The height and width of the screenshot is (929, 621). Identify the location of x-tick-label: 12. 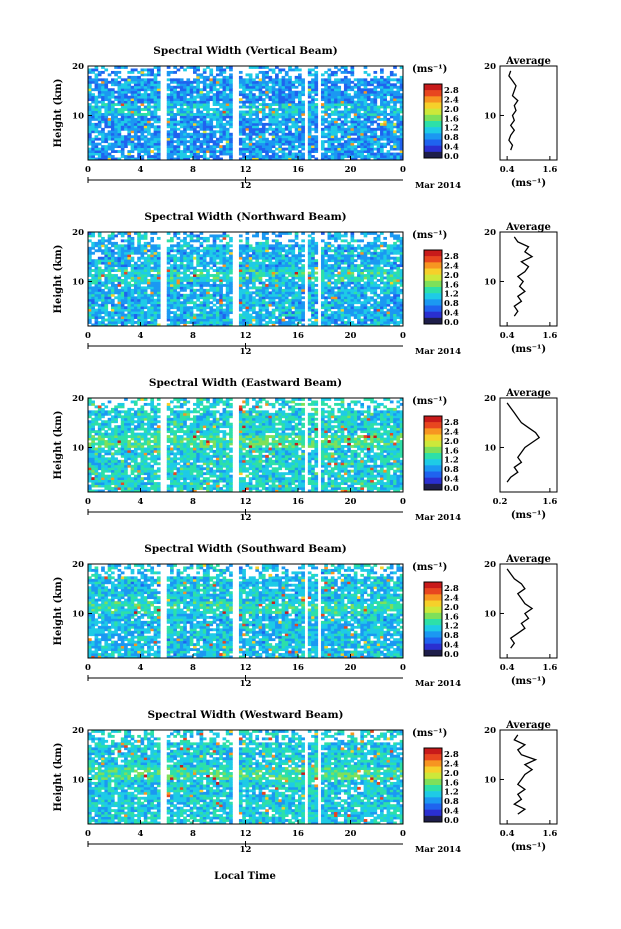
(246, 170).